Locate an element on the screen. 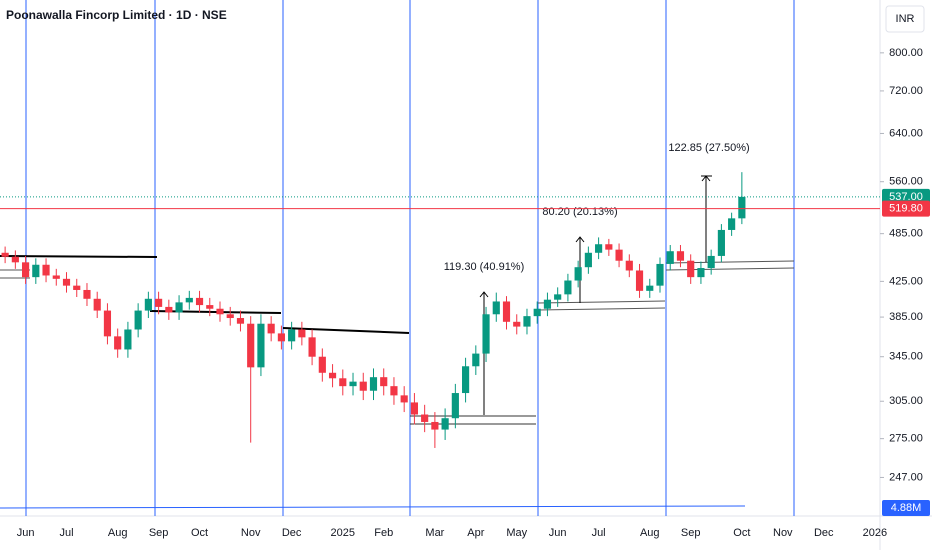 The image size is (932, 555). price-tag-label: 537.00 is located at coordinates (906, 197).